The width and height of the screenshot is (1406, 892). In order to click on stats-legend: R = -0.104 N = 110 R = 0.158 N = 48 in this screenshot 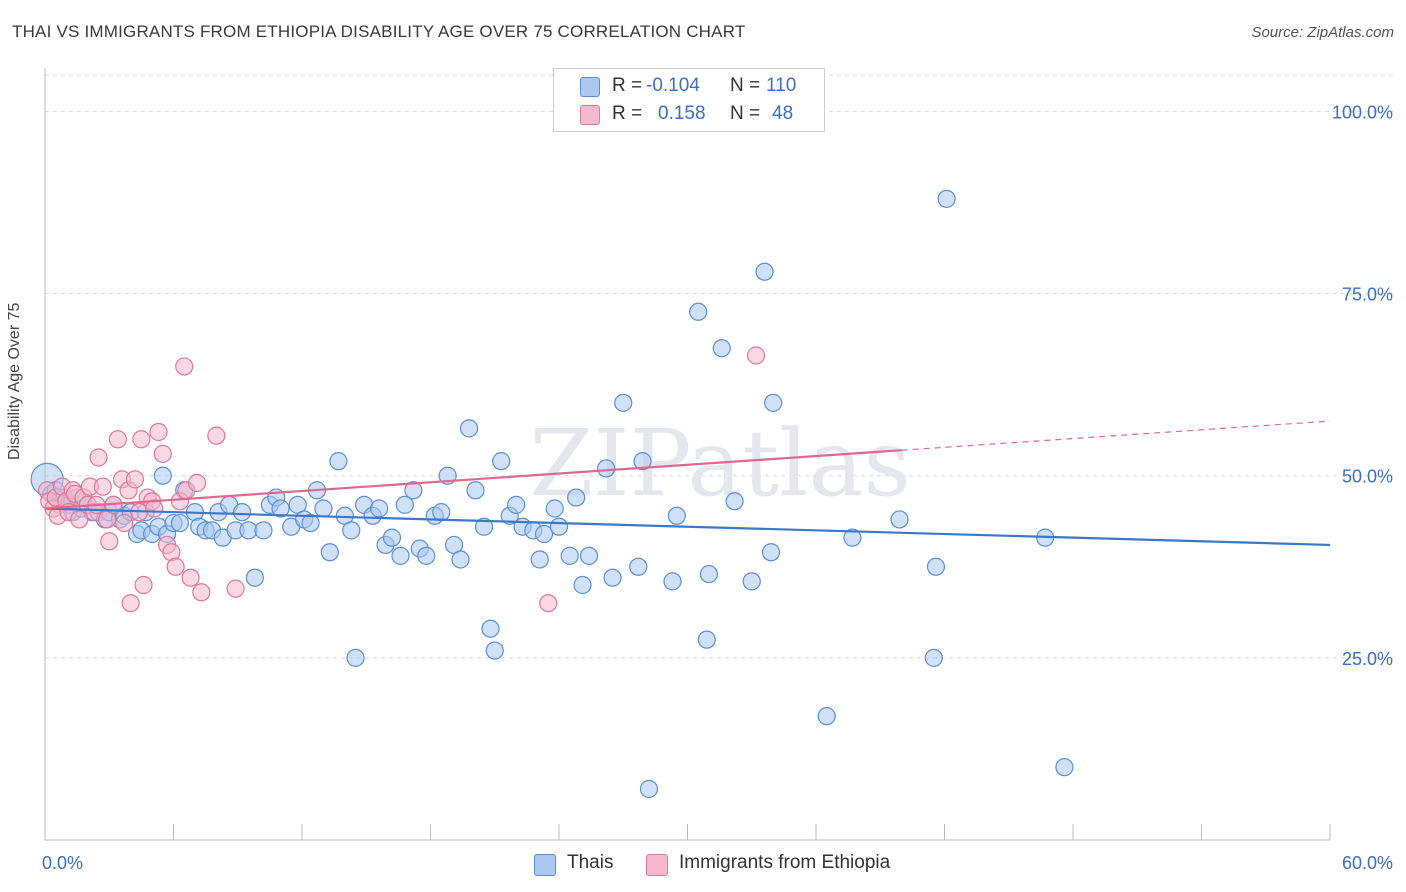, I will do `click(689, 100)`.